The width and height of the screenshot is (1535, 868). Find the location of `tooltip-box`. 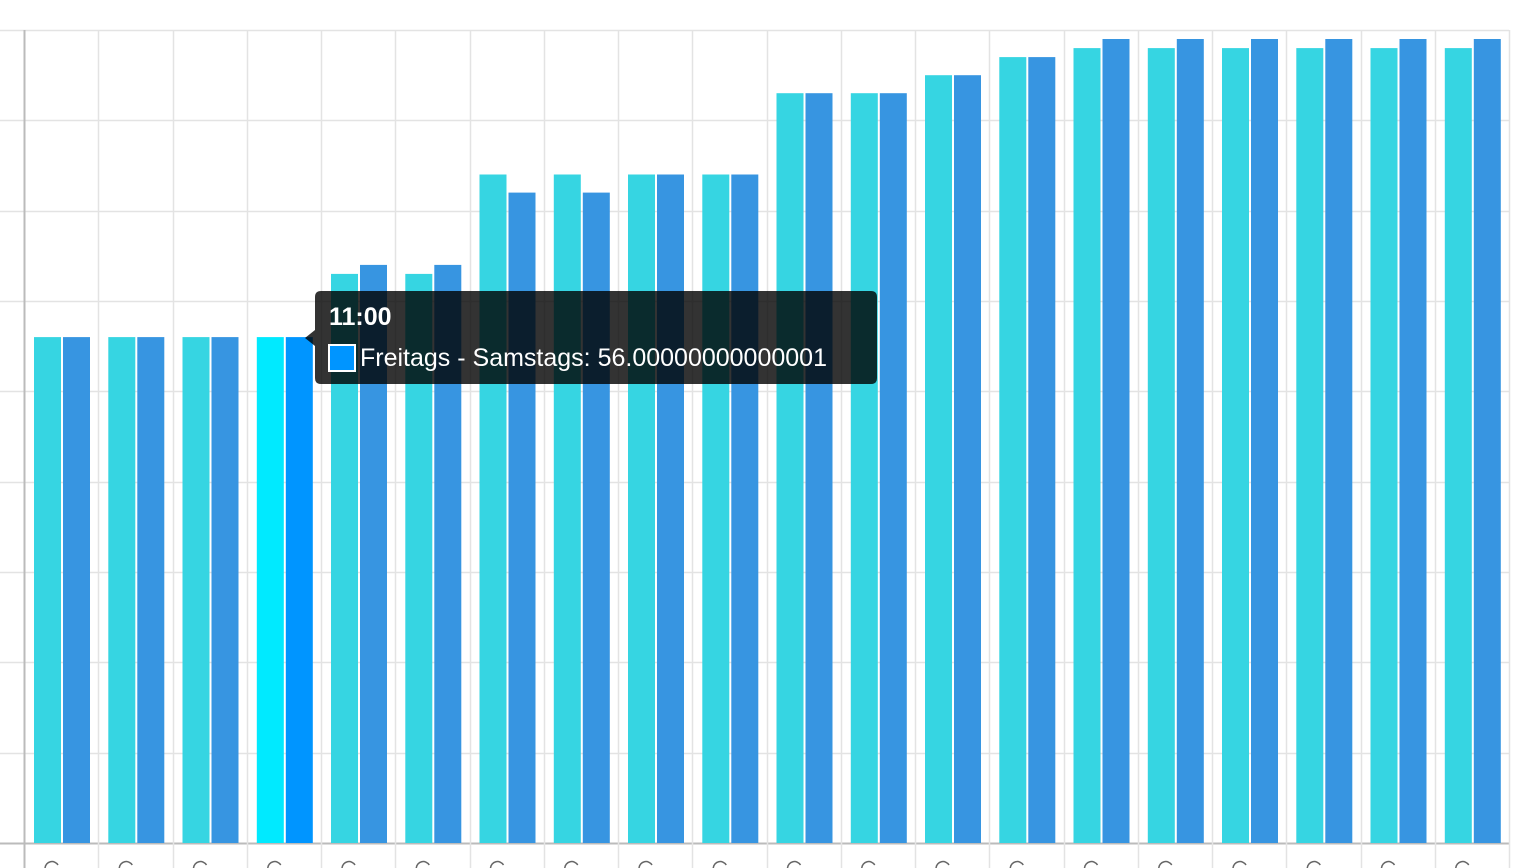

tooltip-box is located at coordinates (591, 337).